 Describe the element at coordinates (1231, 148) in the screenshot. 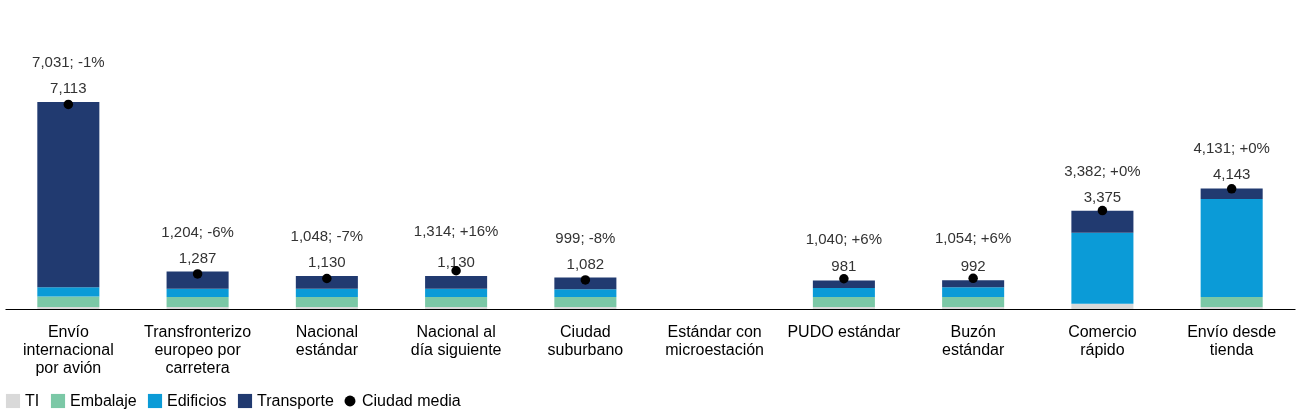

I see `data-label: 4,131; +0%` at that location.